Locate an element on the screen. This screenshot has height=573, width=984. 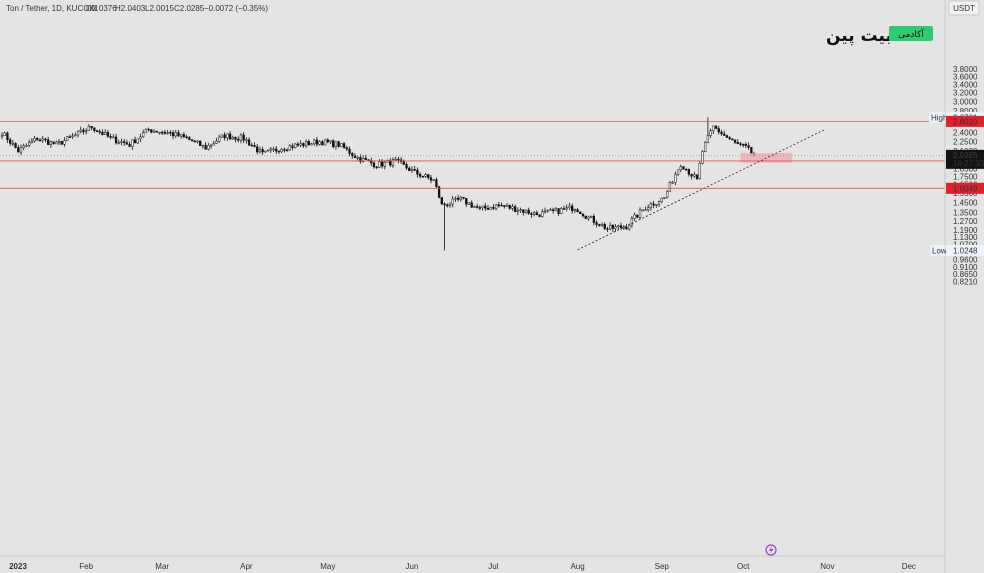
price-axis is located at coordinates (964, 286).